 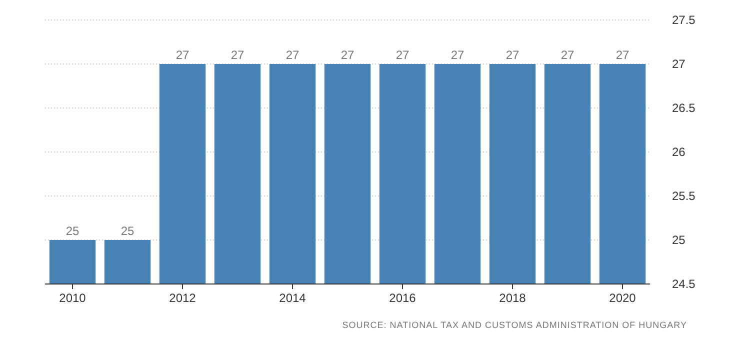 I want to click on x-tick-label: 2012, so click(x=182, y=298).